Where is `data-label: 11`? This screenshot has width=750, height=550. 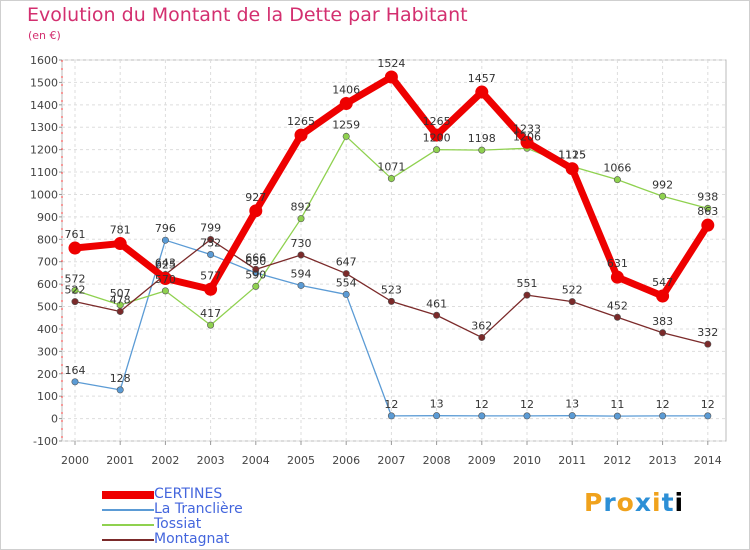
data-label: 11 is located at coordinates (617, 404).